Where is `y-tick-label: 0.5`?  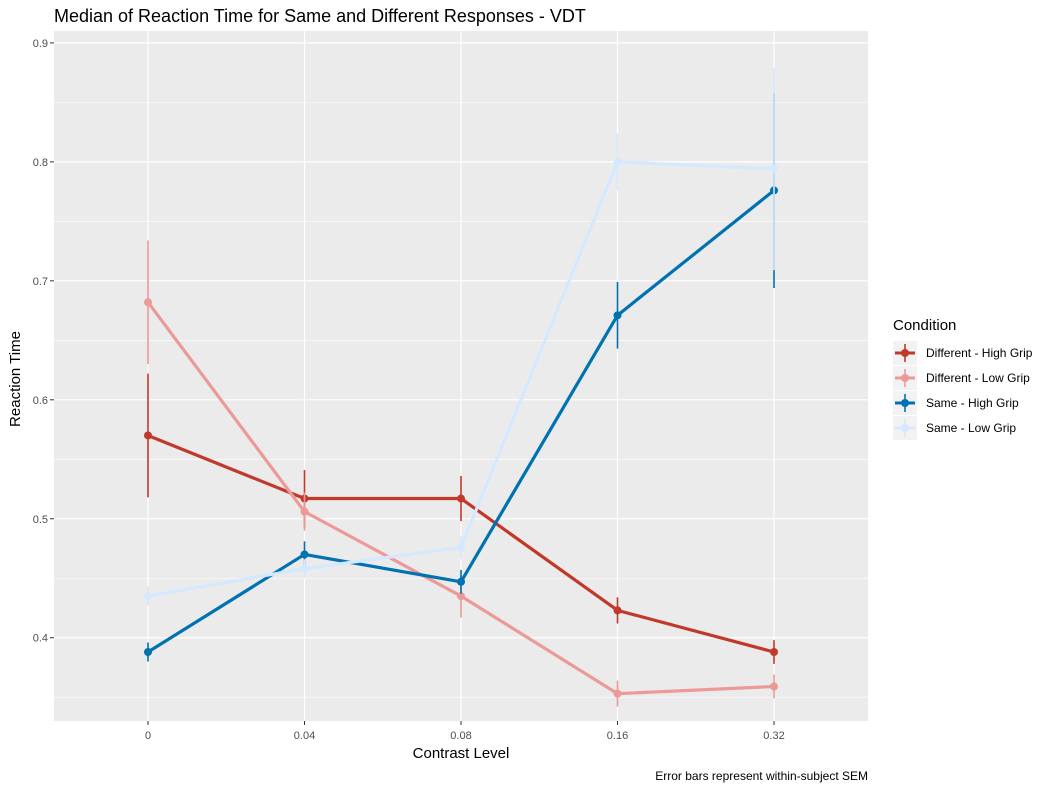 y-tick-label: 0.5 is located at coordinates (40, 520).